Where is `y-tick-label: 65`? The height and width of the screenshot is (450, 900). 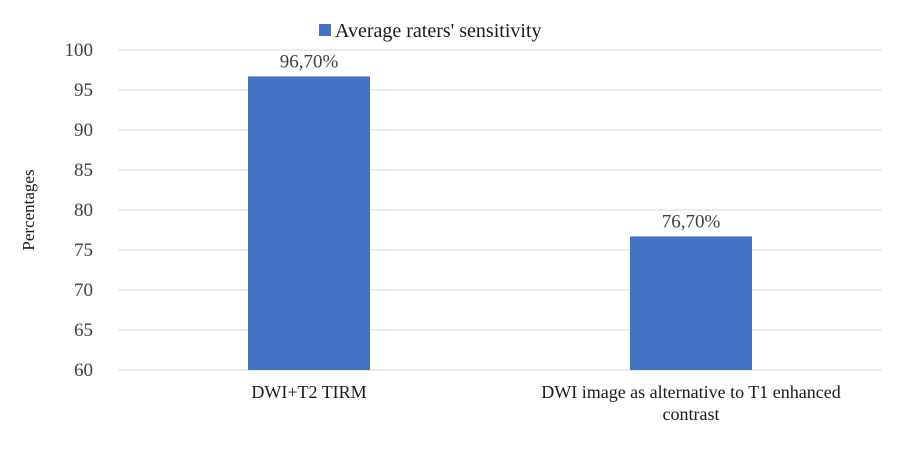
y-tick-label: 65 is located at coordinates (83, 330).